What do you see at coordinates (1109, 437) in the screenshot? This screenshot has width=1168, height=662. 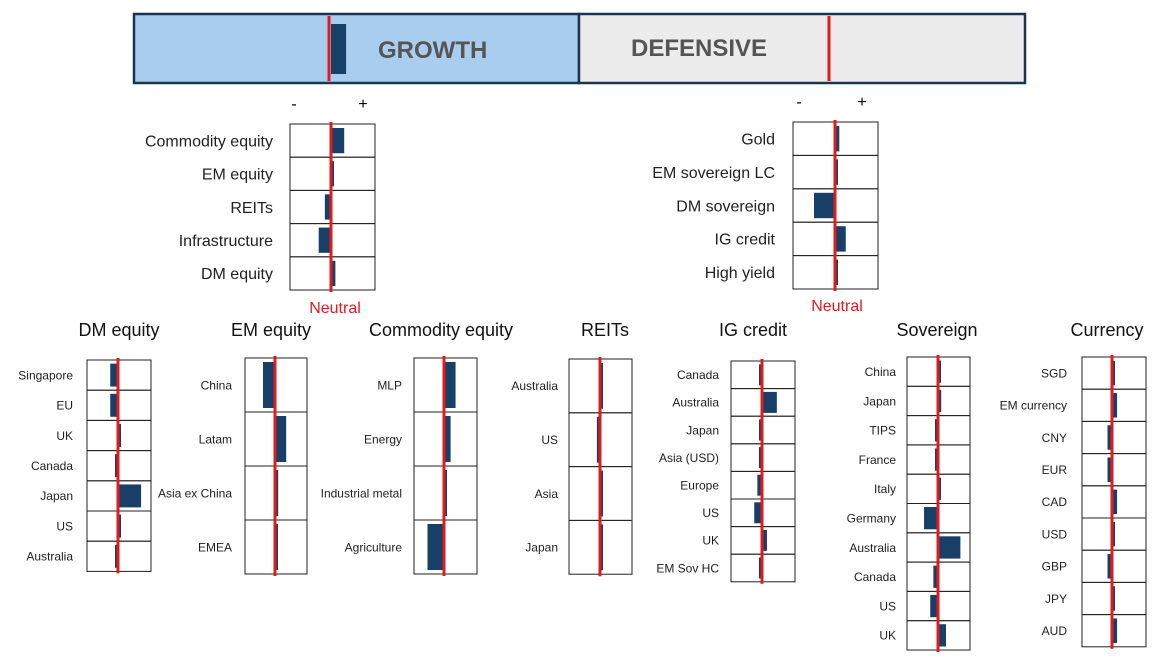 I see `bar-cny` at bounding box center [1109, 437].